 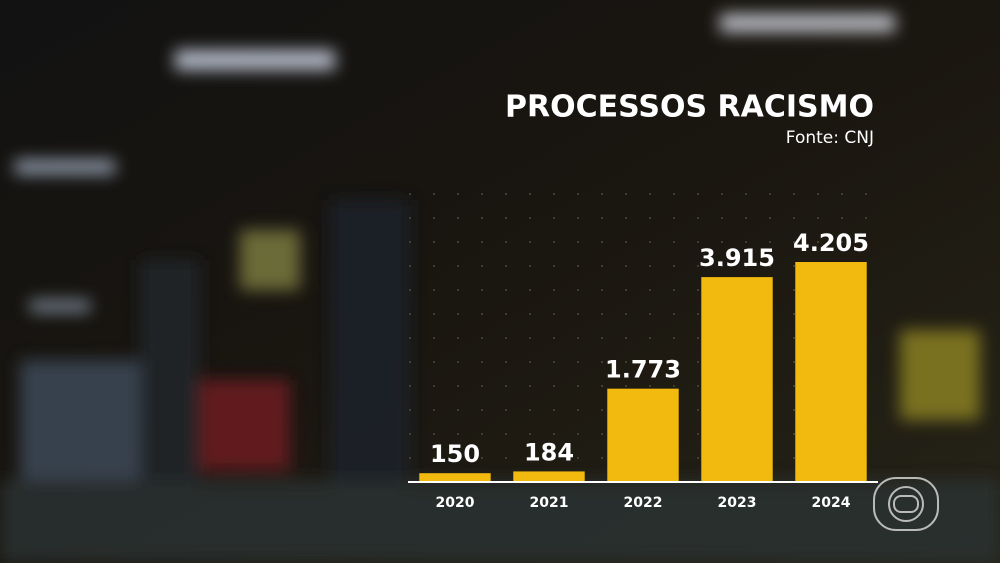 What do you see at coordinates (906, 504) in the screenshot?
I see `logo` at bounding box center [906, 504].